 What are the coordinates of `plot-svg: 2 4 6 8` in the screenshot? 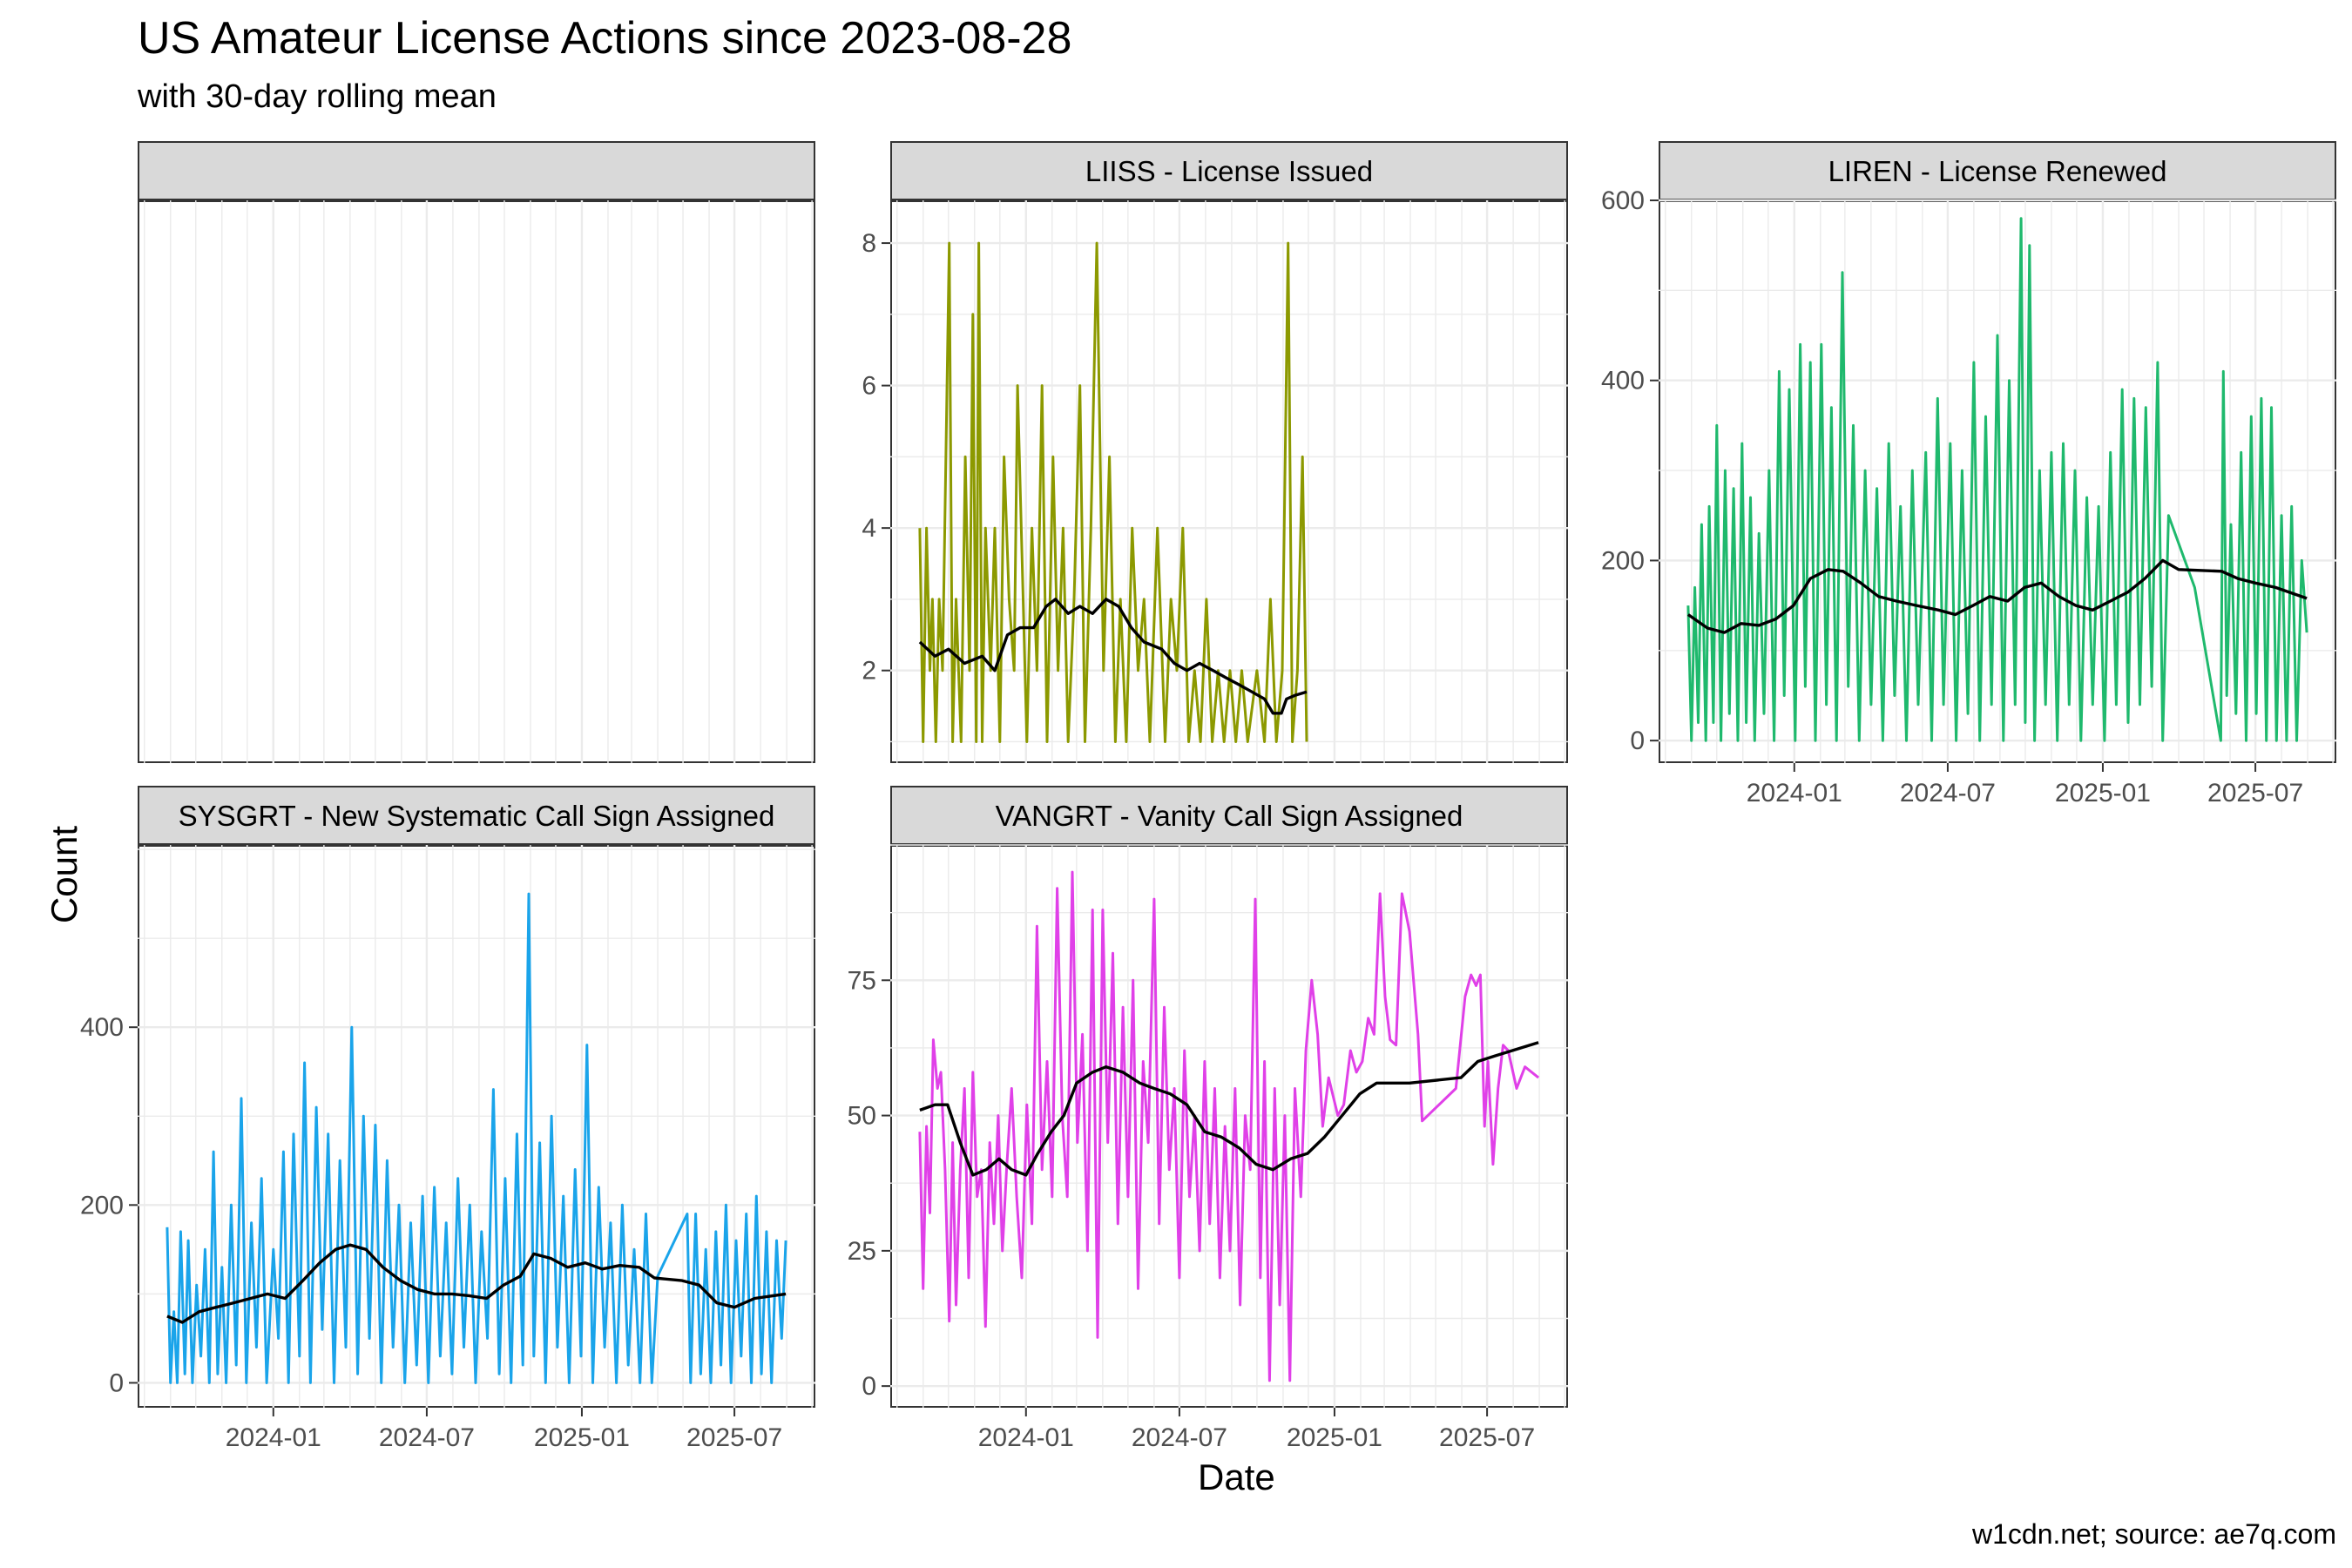 It's located at (1215, 481).